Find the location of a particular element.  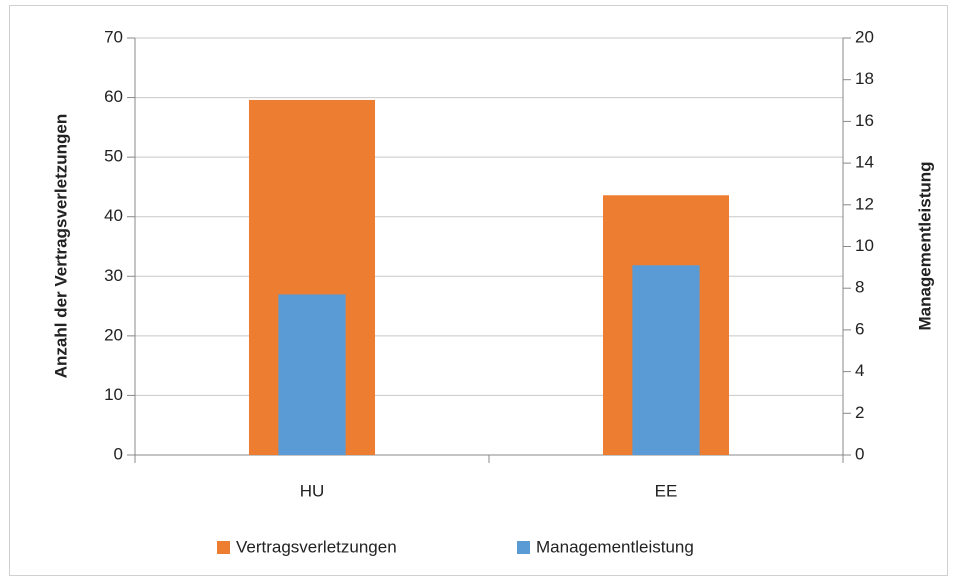

y-tick-label: 70 is located at coordinates (113, 36).